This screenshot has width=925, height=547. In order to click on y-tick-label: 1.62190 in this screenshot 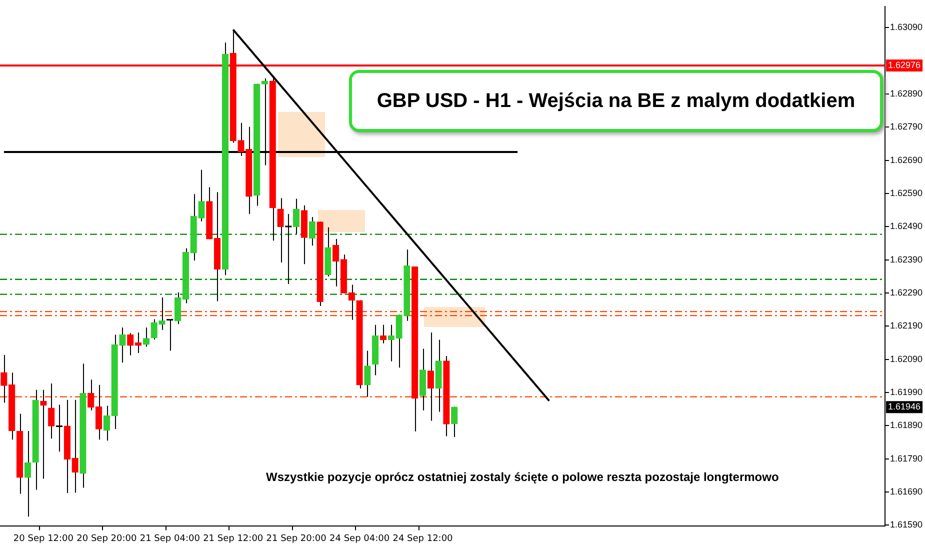, I will do `click(906, 325)`.